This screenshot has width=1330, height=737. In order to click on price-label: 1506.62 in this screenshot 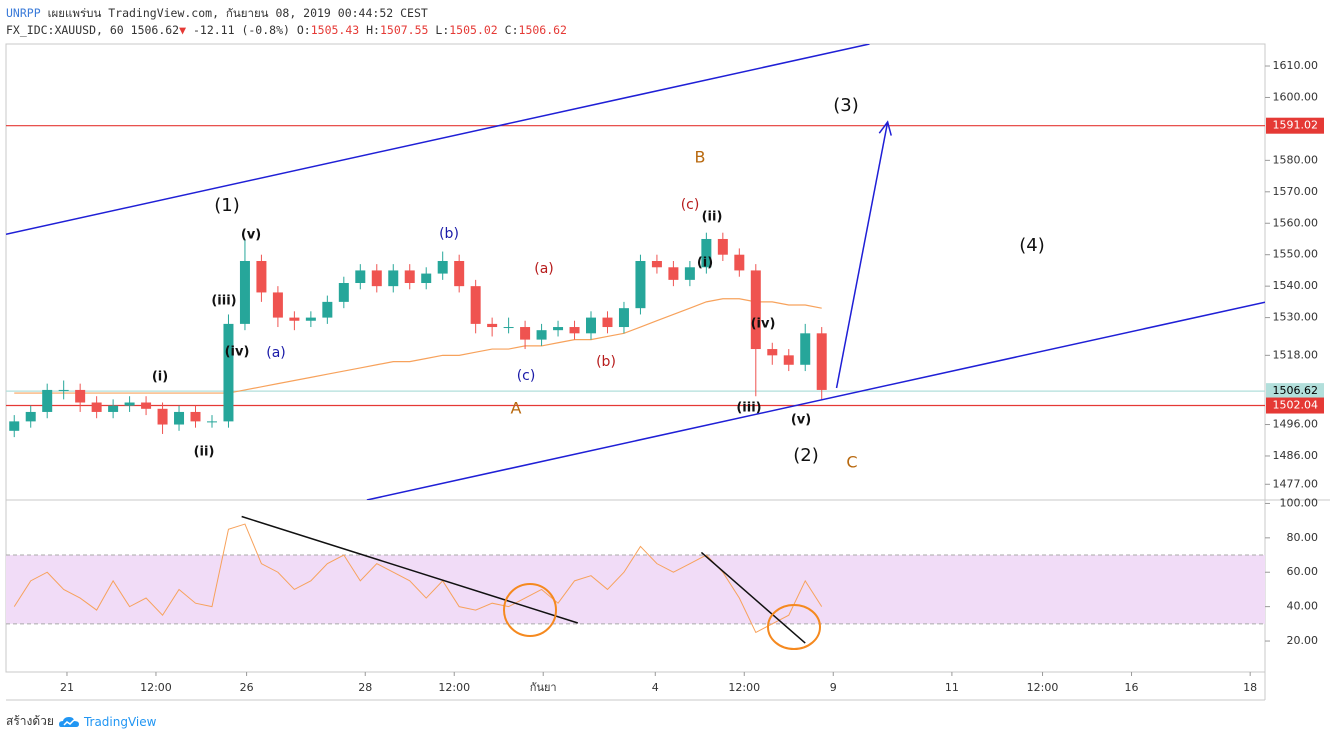, I will do `click(1296, 390)`.